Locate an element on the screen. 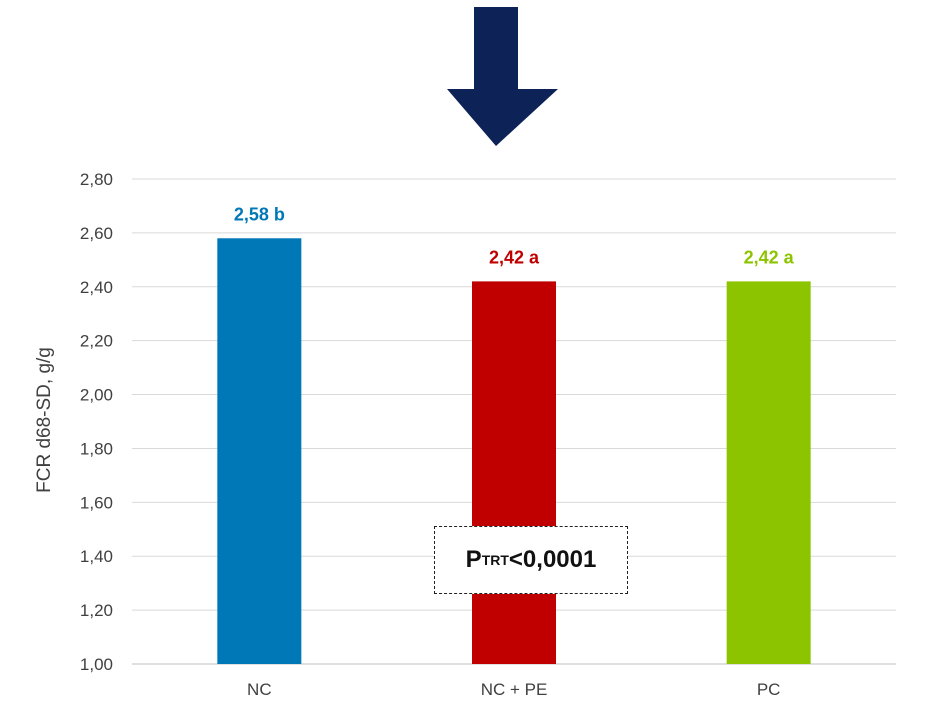 This screenshot has height=705, width=933. y-tick-label: 1,60 is located at coordinates (96, 502).